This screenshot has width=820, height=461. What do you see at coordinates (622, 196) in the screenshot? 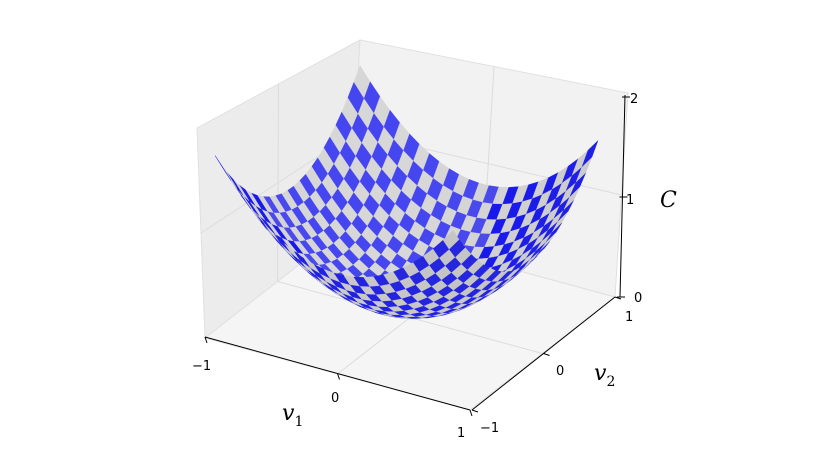
I see `z-axis-line` at bounding box center [622, 196].